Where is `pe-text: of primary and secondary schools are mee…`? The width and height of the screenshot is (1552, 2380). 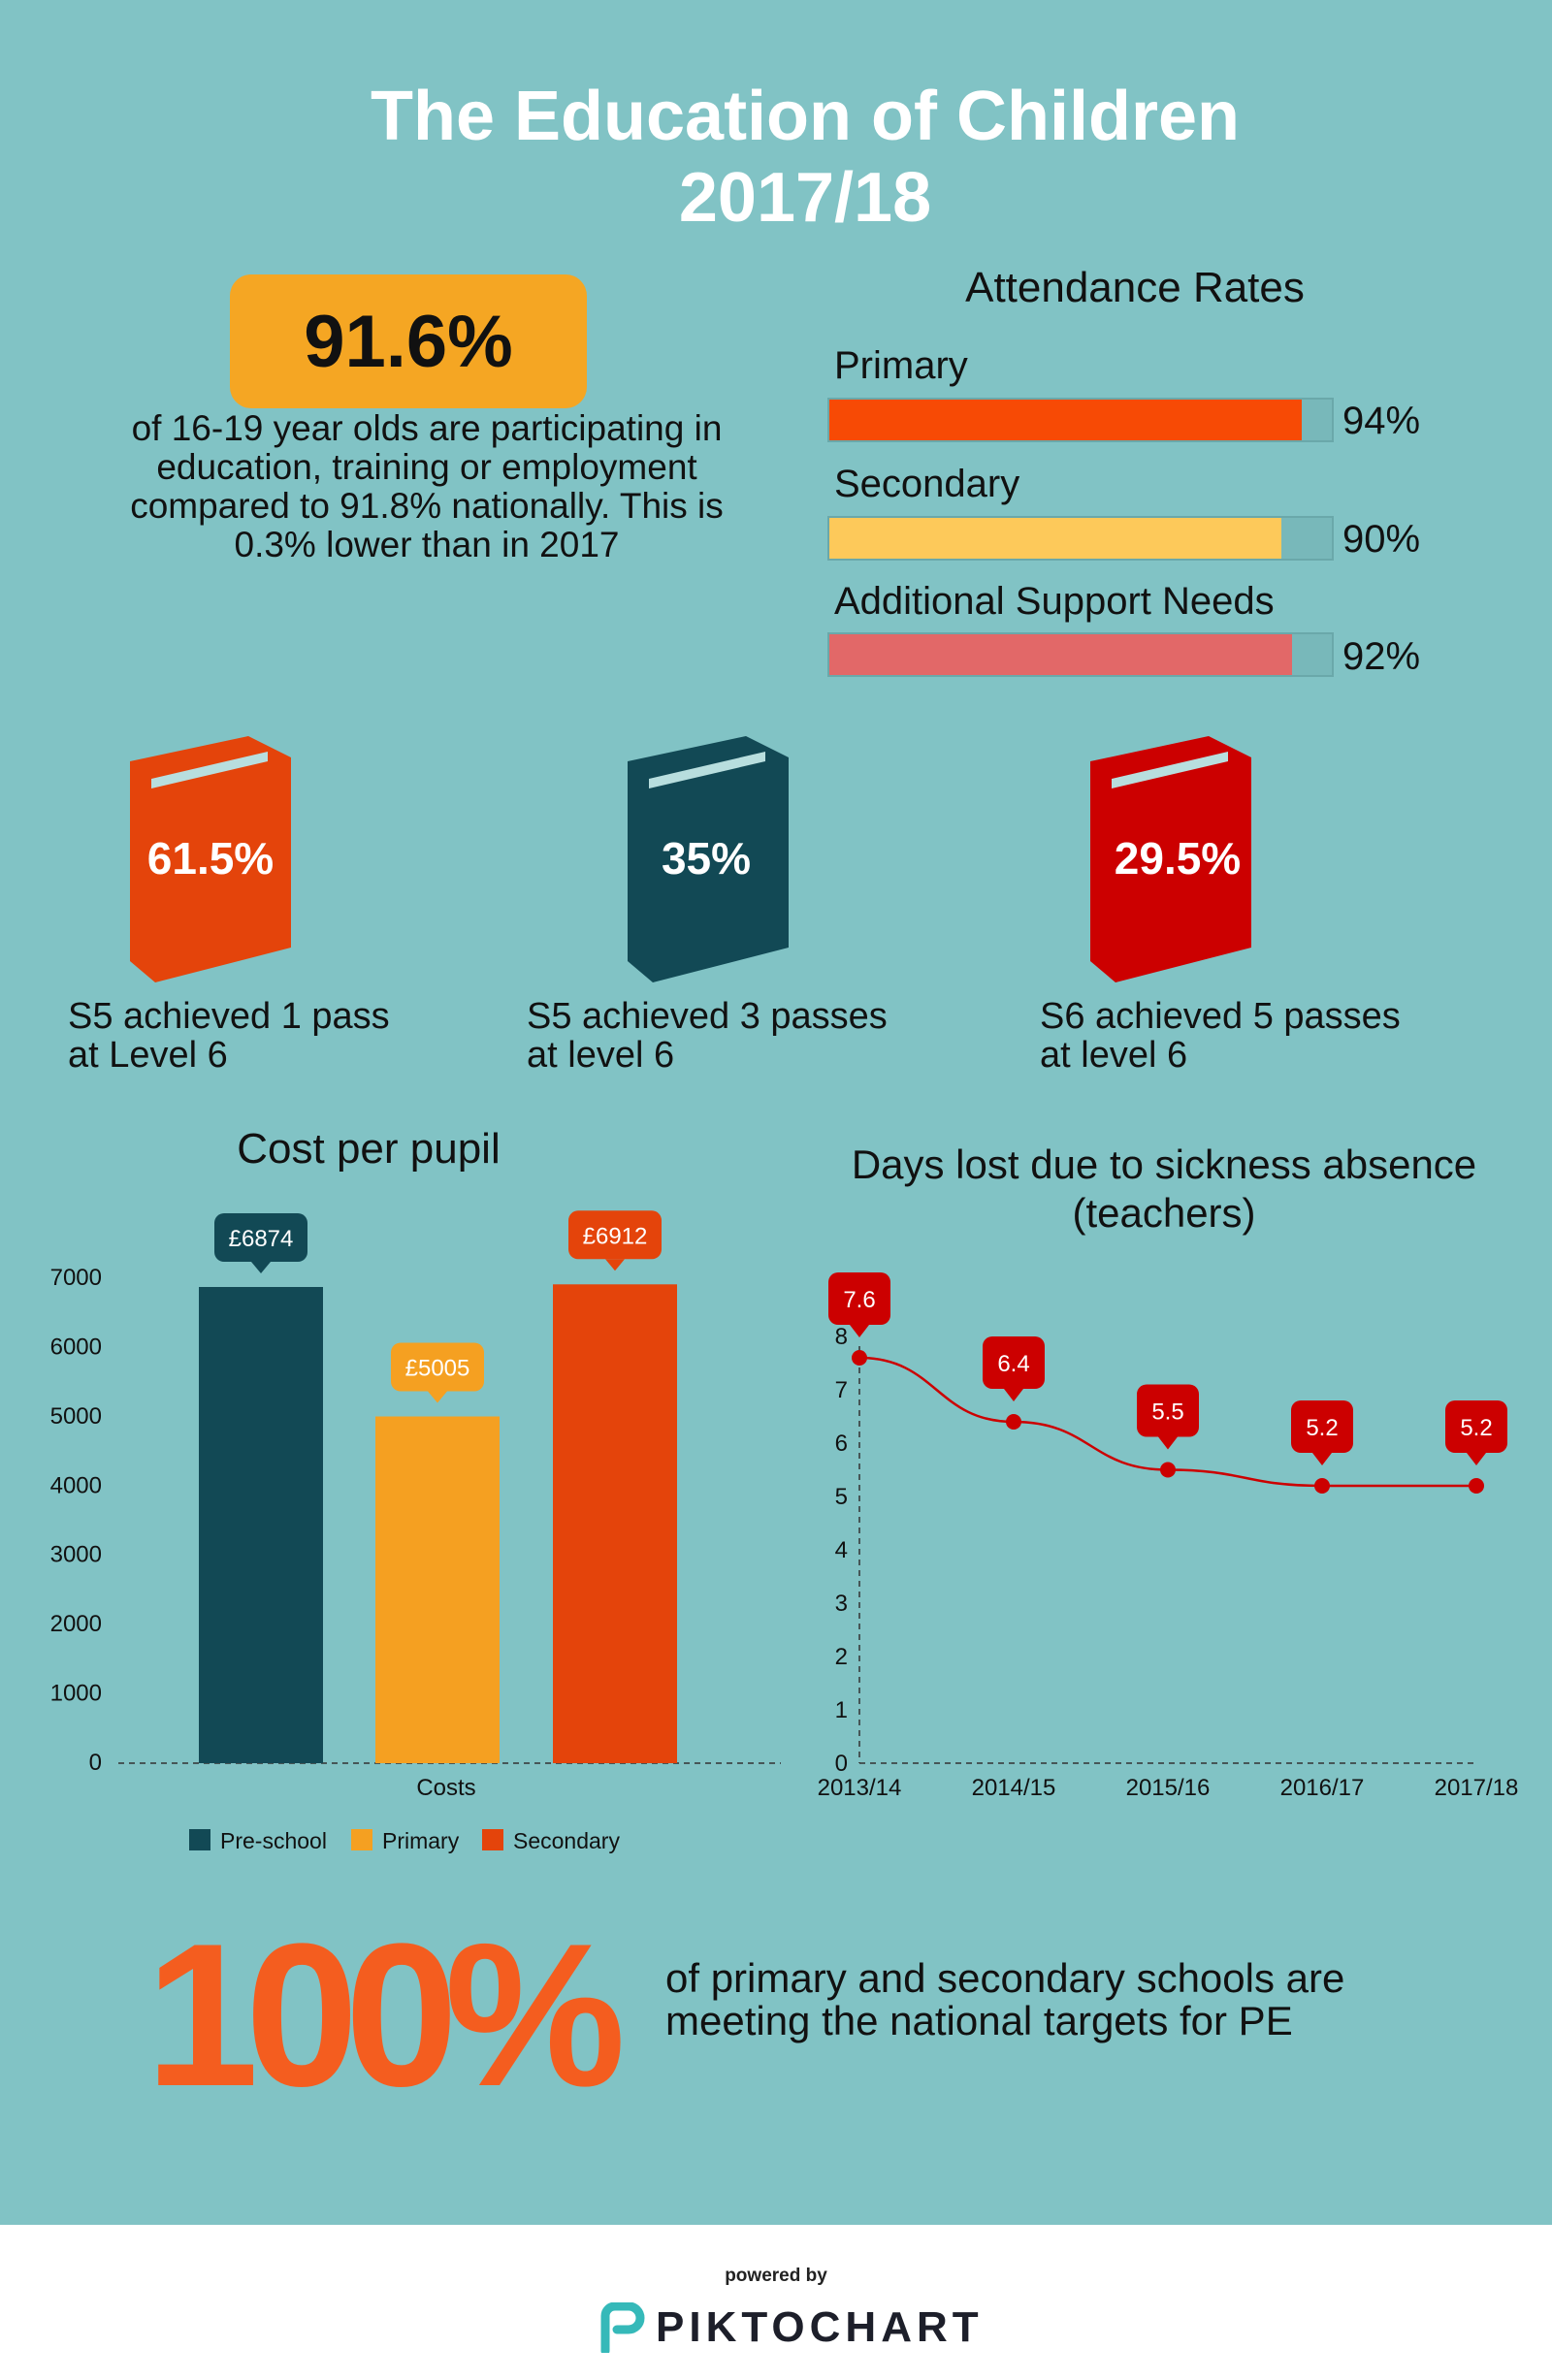 pe-text: of primary and secondary schools are mee… is located at coordinates (1101, 1999).